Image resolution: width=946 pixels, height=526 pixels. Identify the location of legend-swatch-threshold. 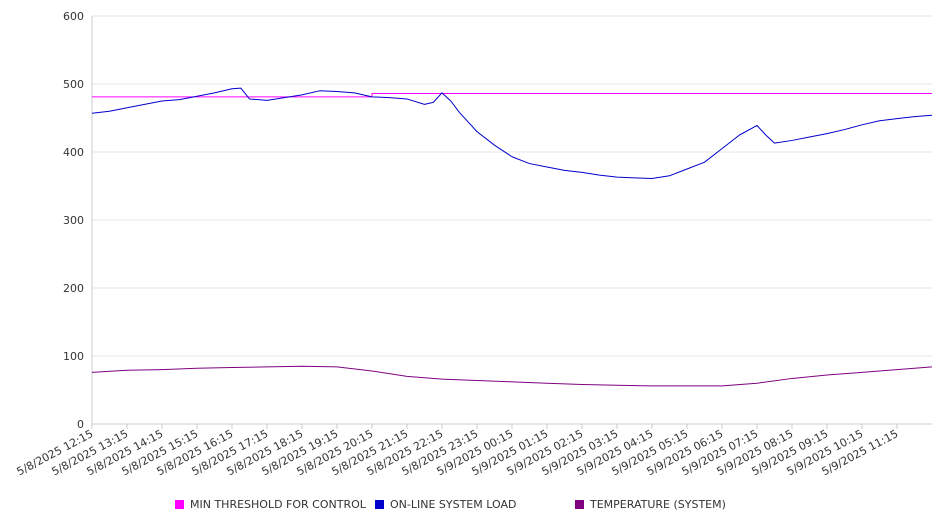
(179, 504).